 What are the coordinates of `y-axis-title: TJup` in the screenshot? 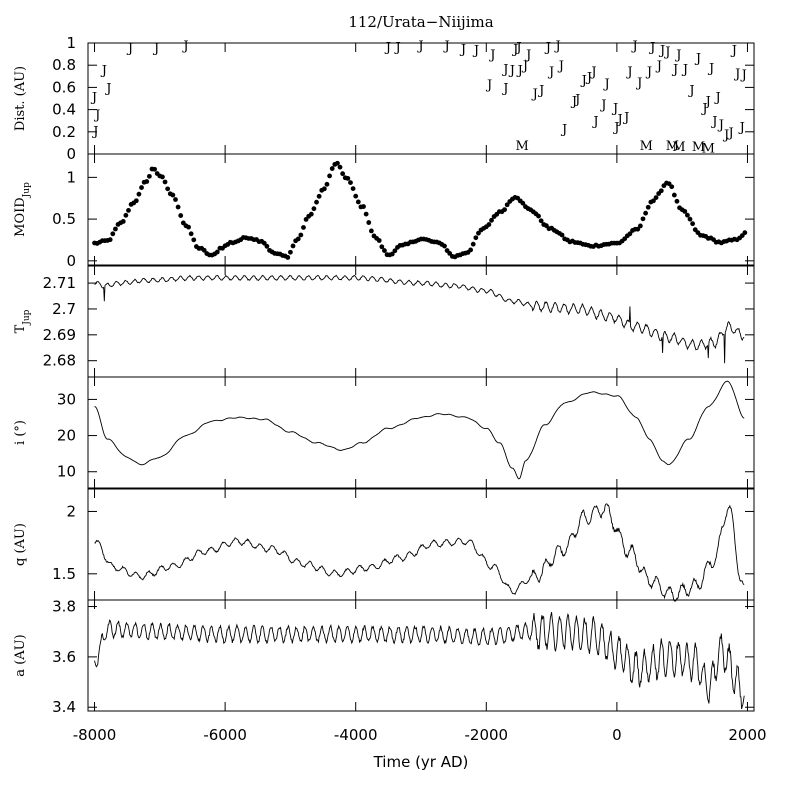 It's located at (22, 321).